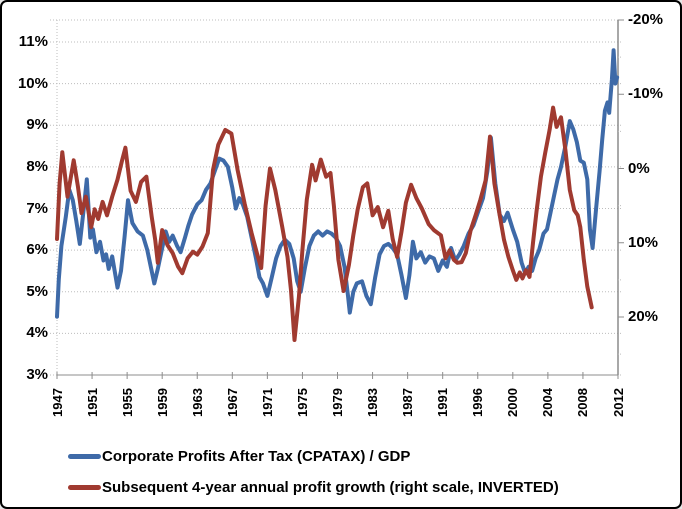  I want to click on x-axis-label-1991: 1991, so click(443, 402).